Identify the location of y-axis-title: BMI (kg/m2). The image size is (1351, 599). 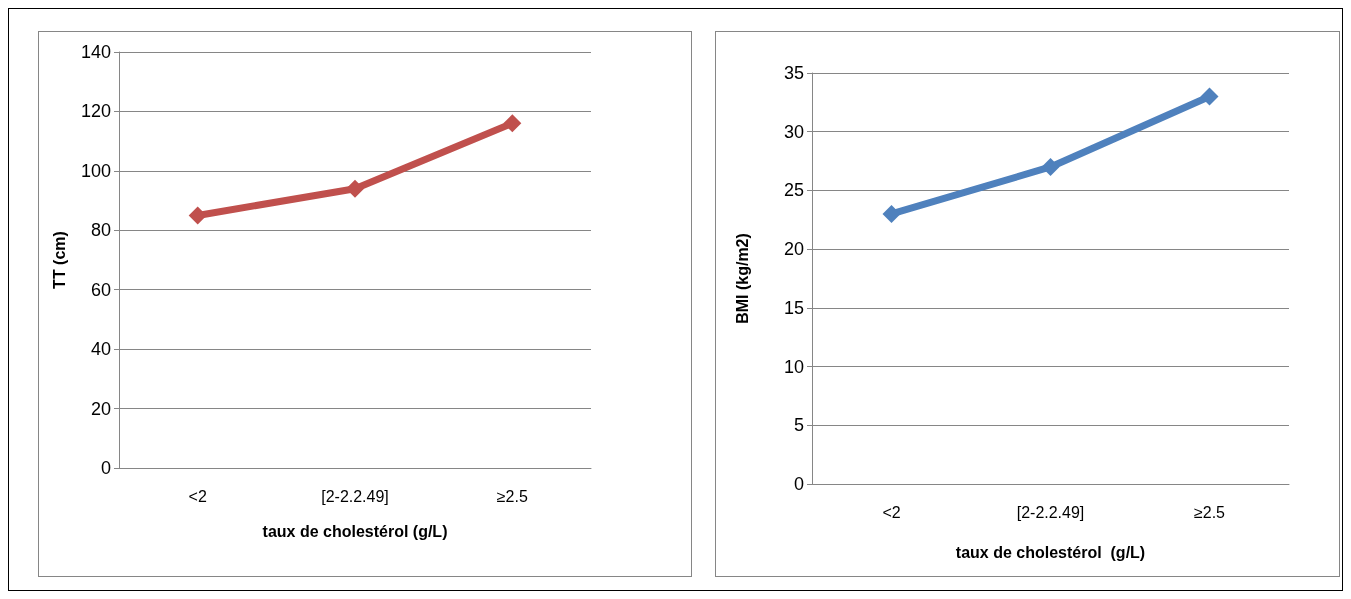
(742, 278).